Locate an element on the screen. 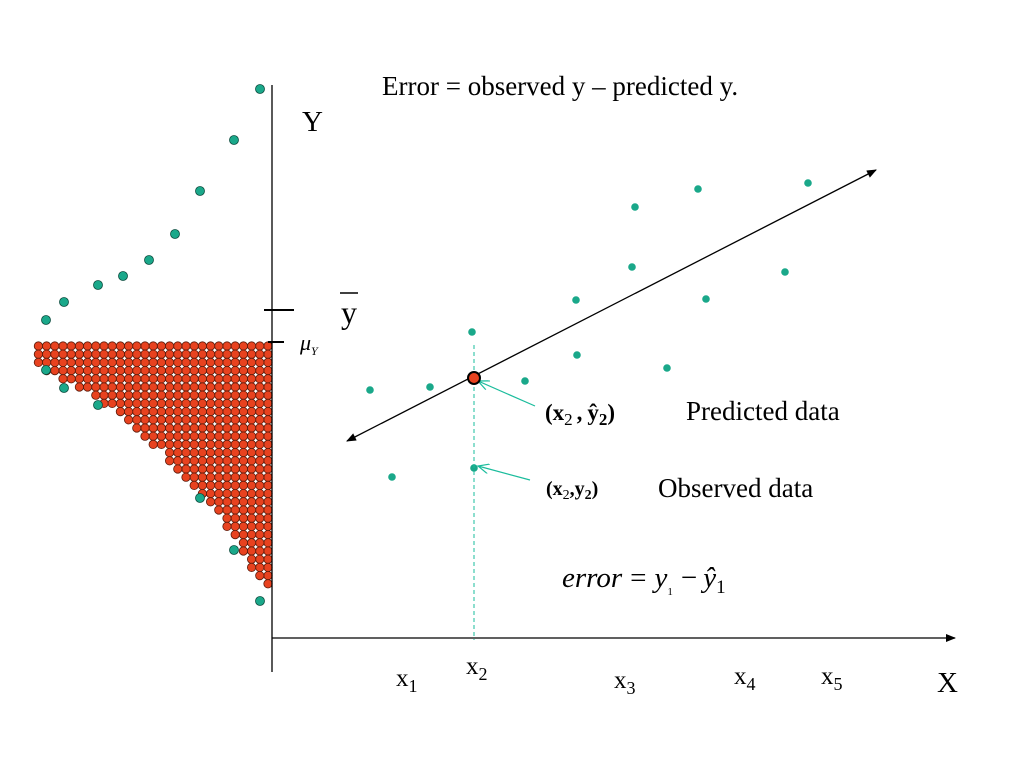 This screenshot has width=1024, height=768. x-tick-label: x1 is located at coordinates (407, 680).